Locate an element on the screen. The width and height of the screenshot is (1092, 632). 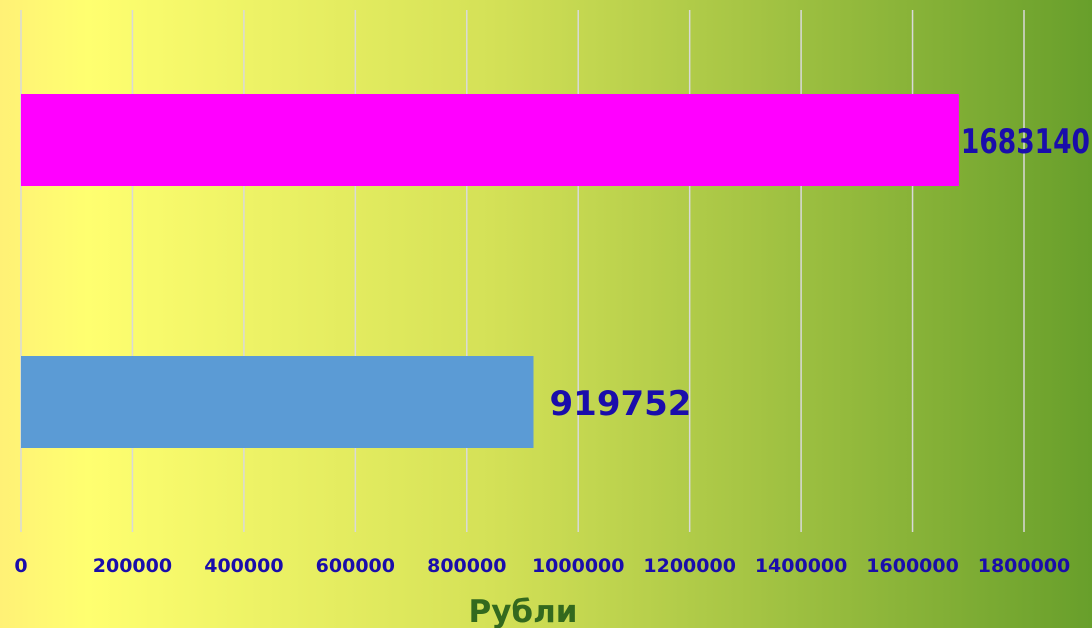
x-tick-label: 1200000 is located at coordinates (689, 566).